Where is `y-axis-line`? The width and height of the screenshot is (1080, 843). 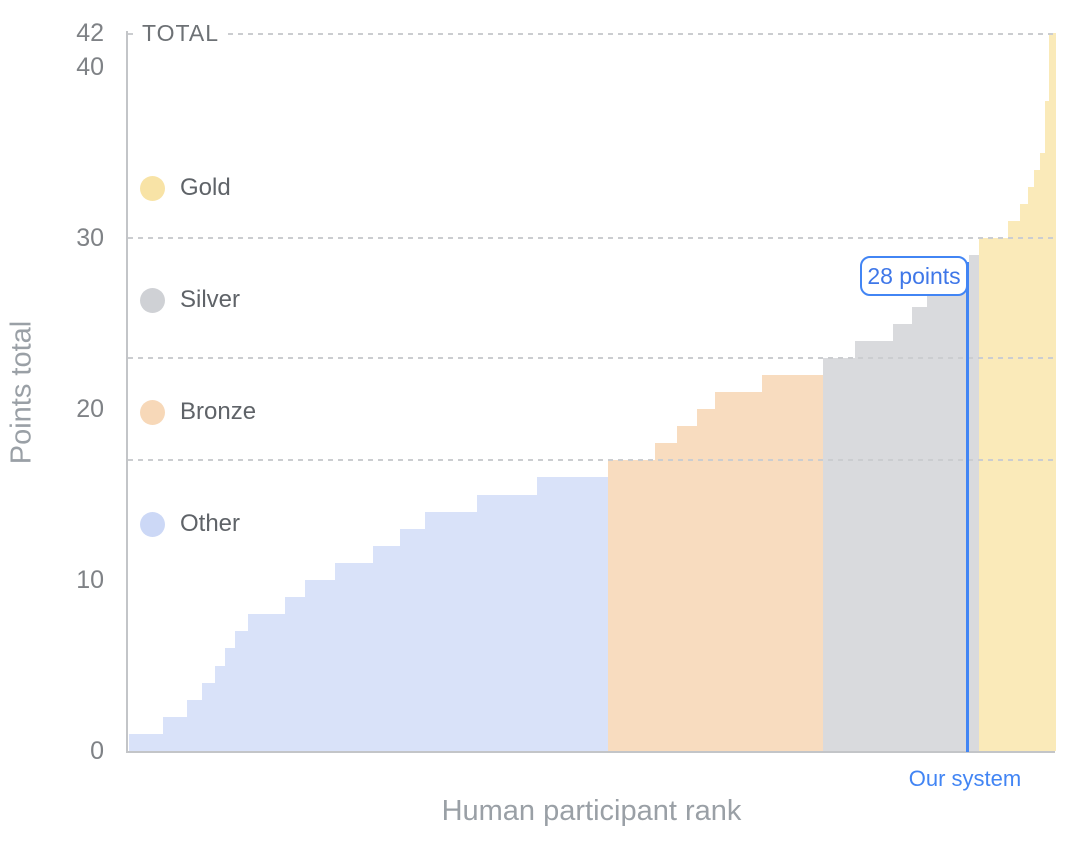 y-axis-line is located at coordinates (127, 392).